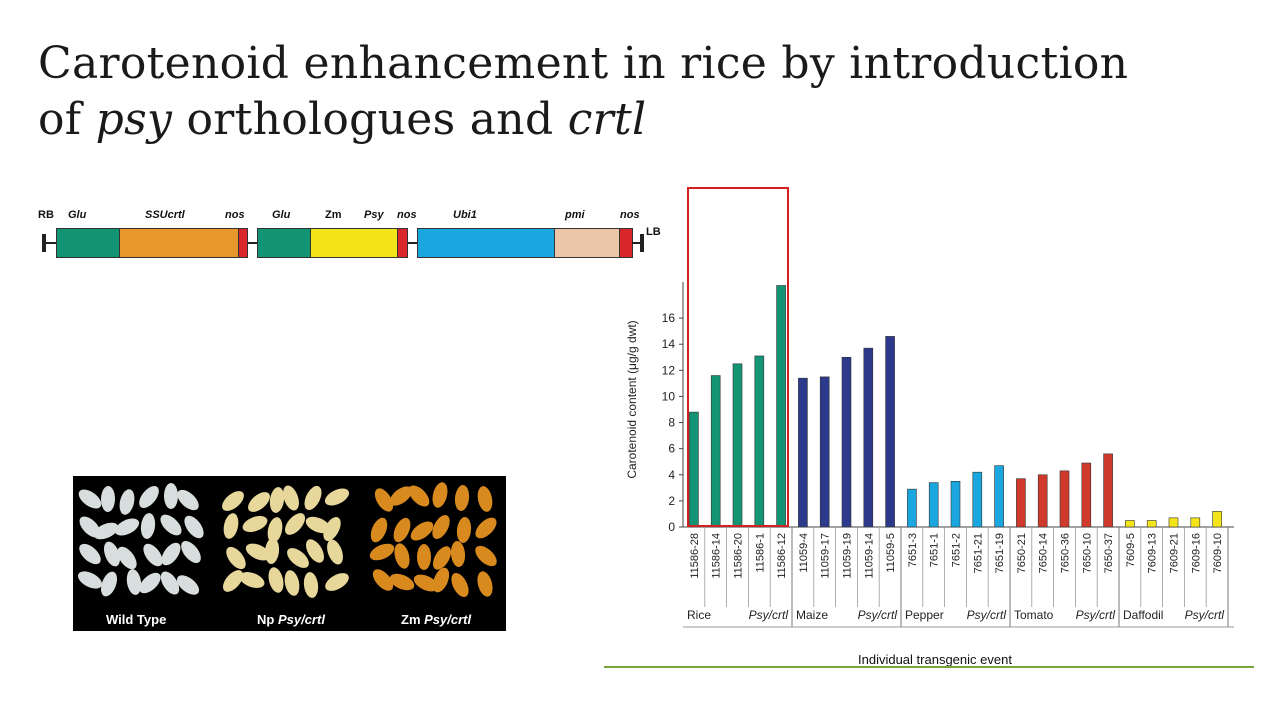 The image size is (1280, 720). Describe the element at coordinates (1196, 553) in the screenshot. I see `x-tick-label: 7609-16` at that location.